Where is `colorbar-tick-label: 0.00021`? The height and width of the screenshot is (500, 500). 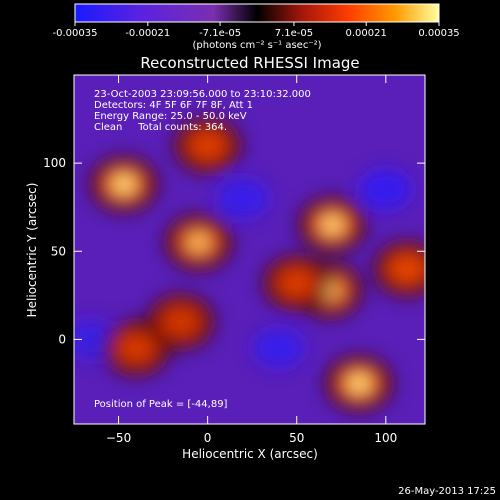
colorbar-tick-label: 0.00021 is located at coordinates (366, 33).